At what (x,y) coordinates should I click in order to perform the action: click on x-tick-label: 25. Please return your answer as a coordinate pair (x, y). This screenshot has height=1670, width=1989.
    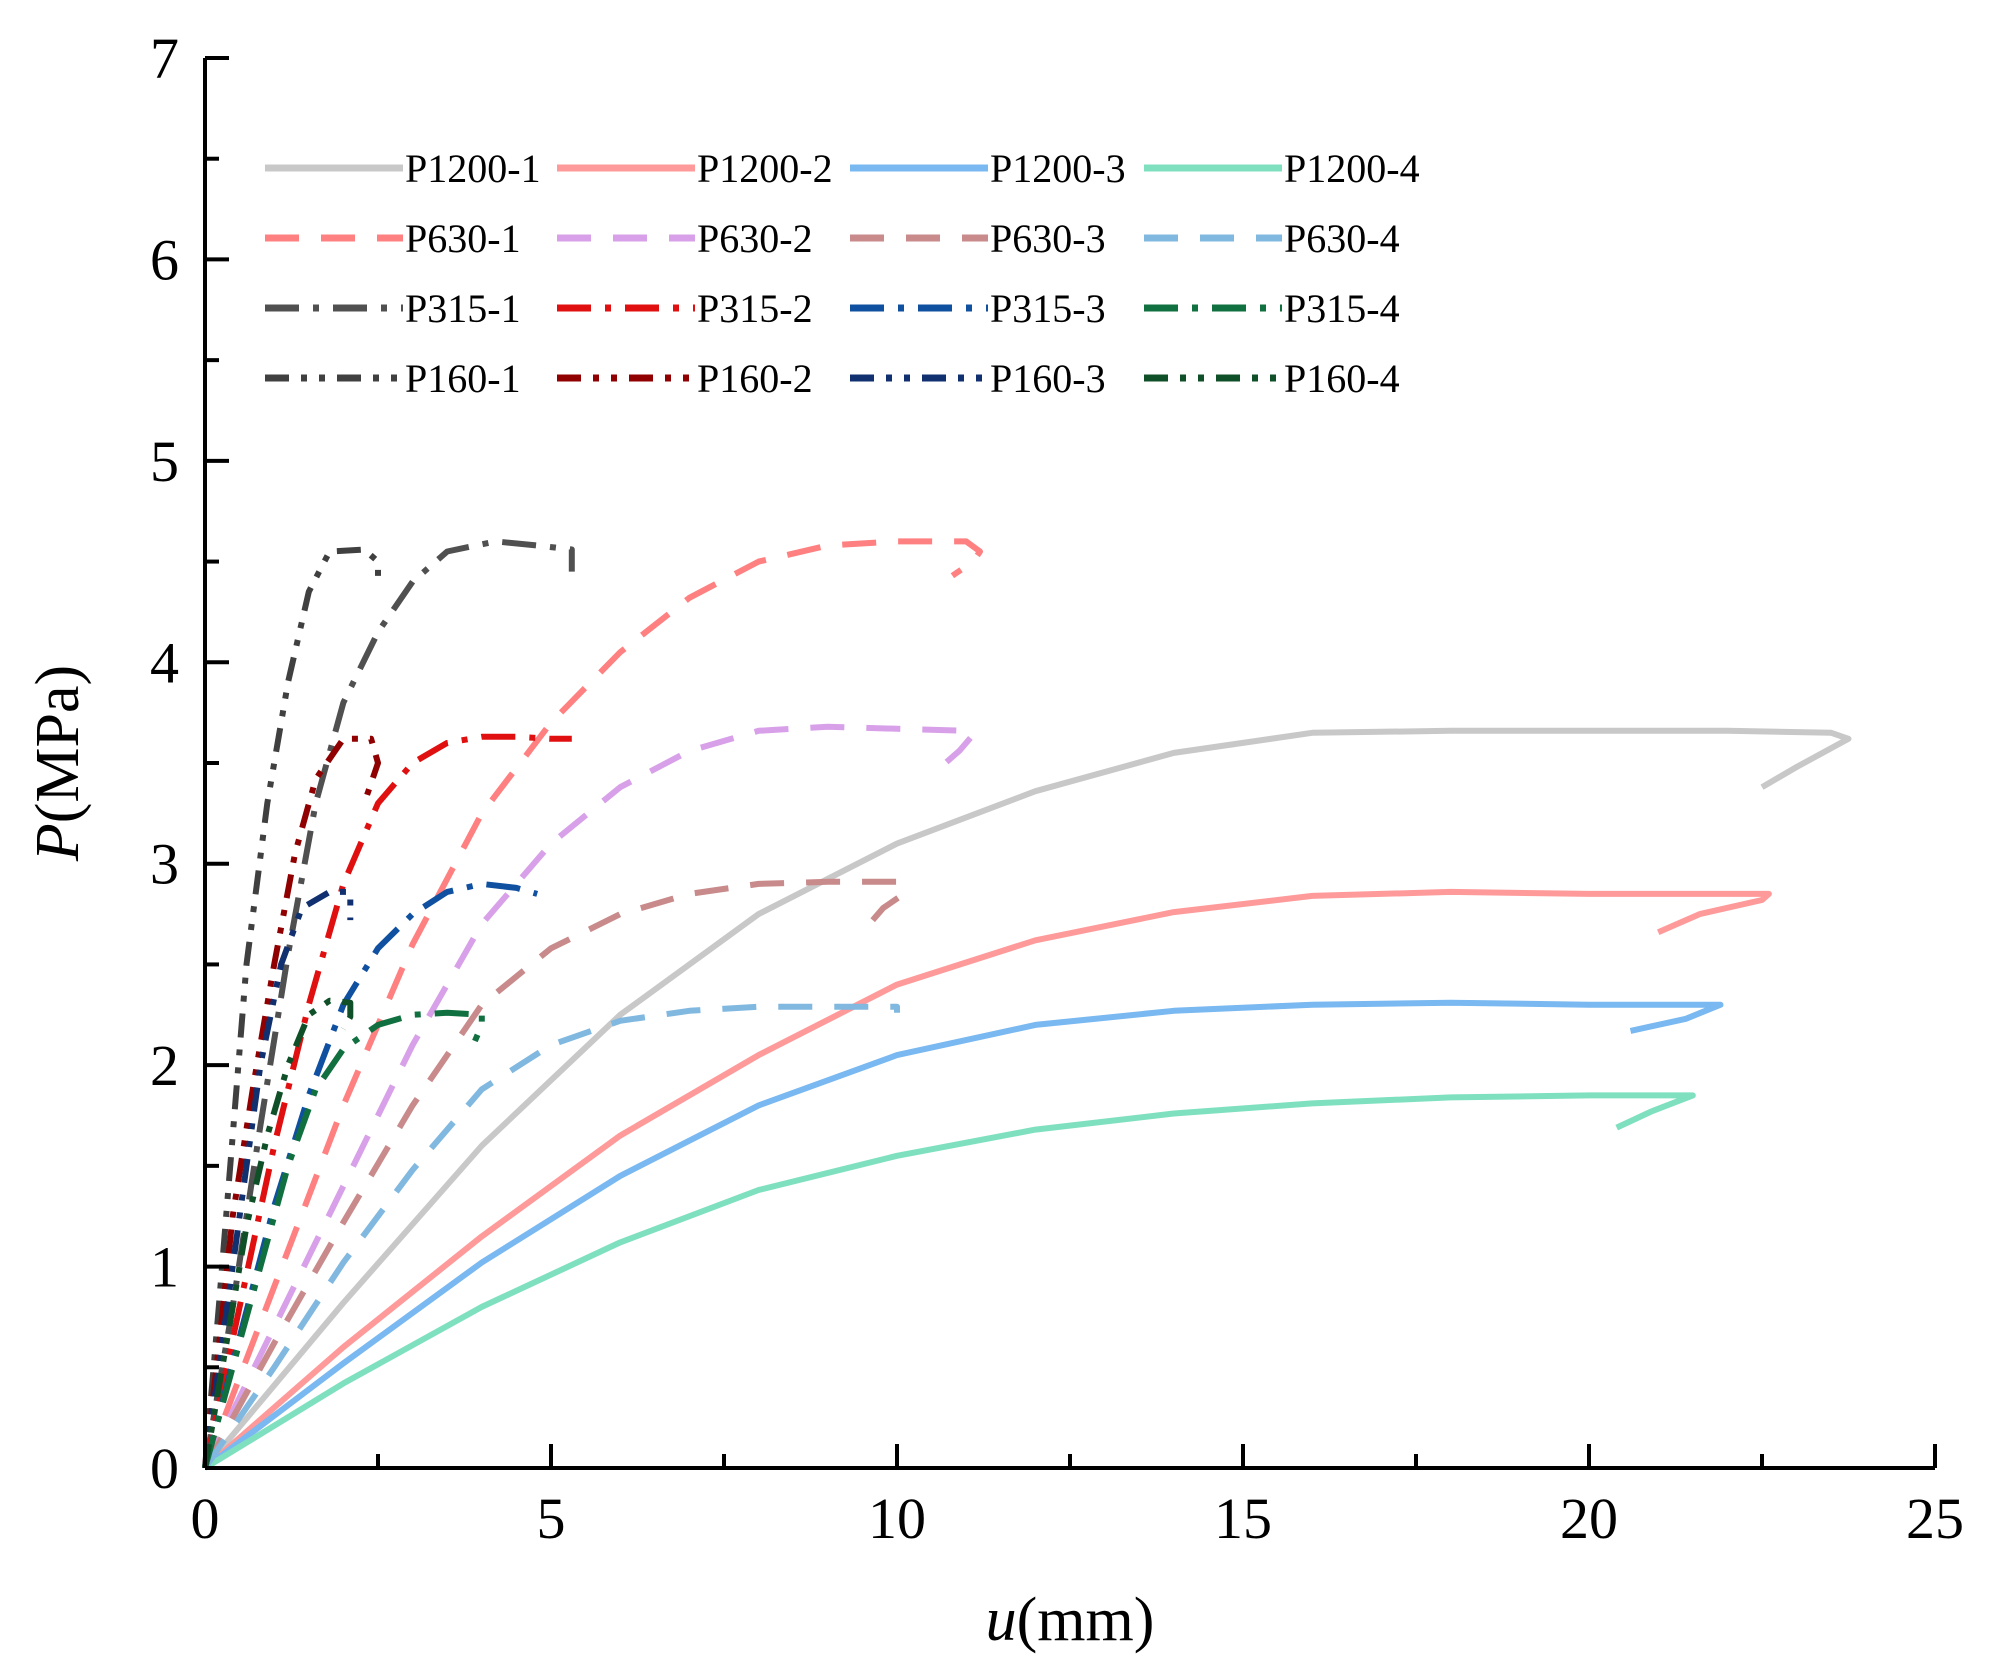
    Looking at the image, I should click on (1935, 1518).